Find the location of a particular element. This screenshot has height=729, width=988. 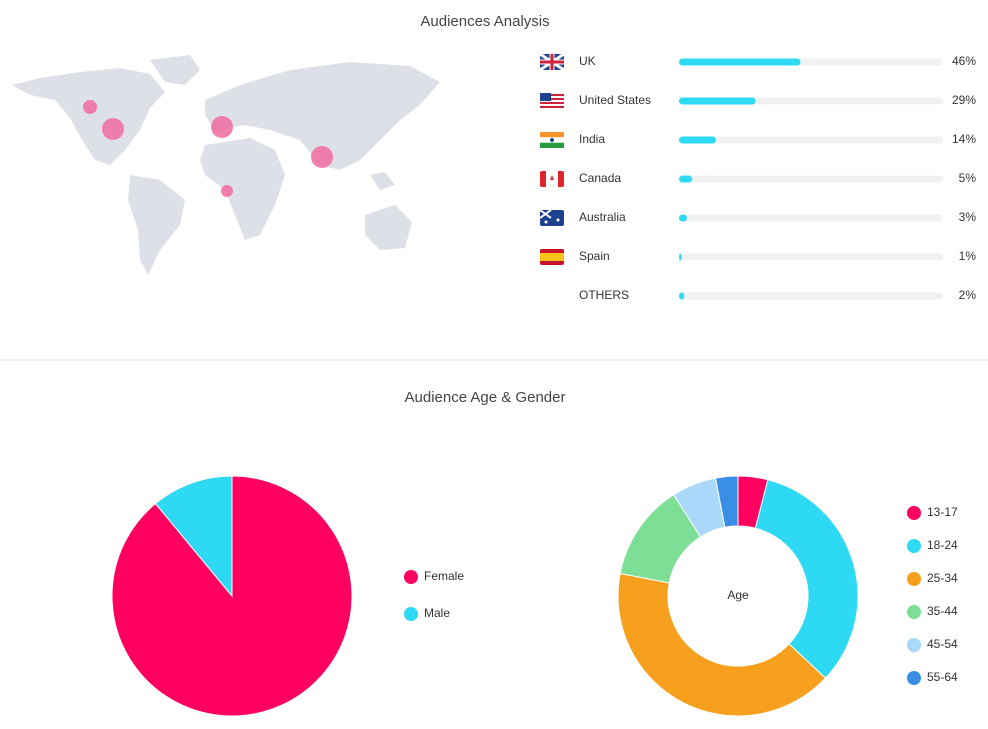

value-label: 1% is located at coordinates (968, 256).